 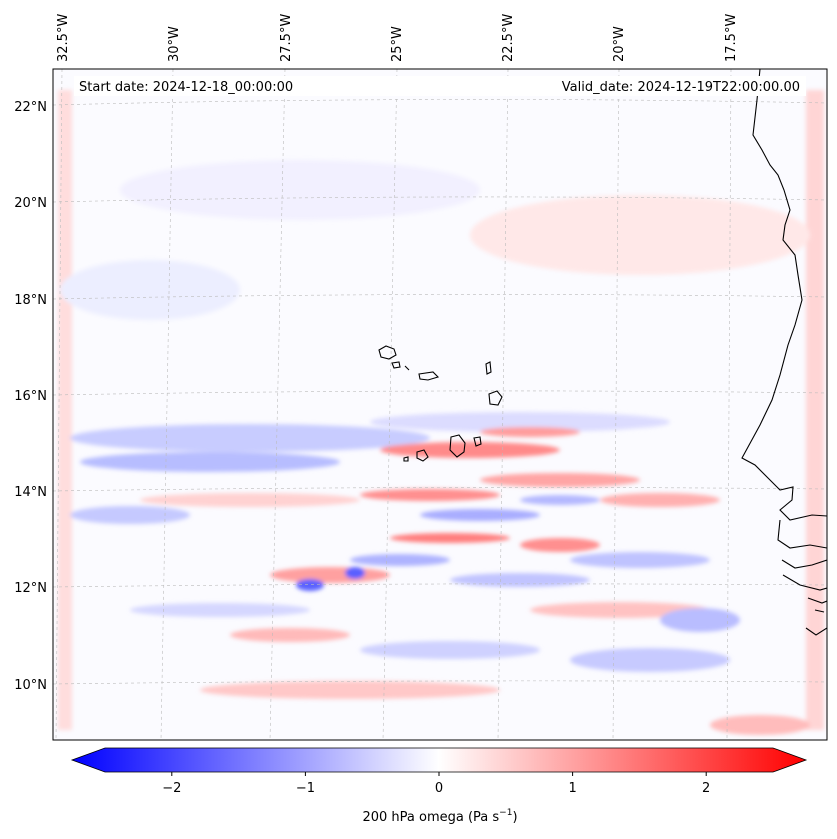 I want to click on lat-label: 22°N, so click(x=30, y=107).